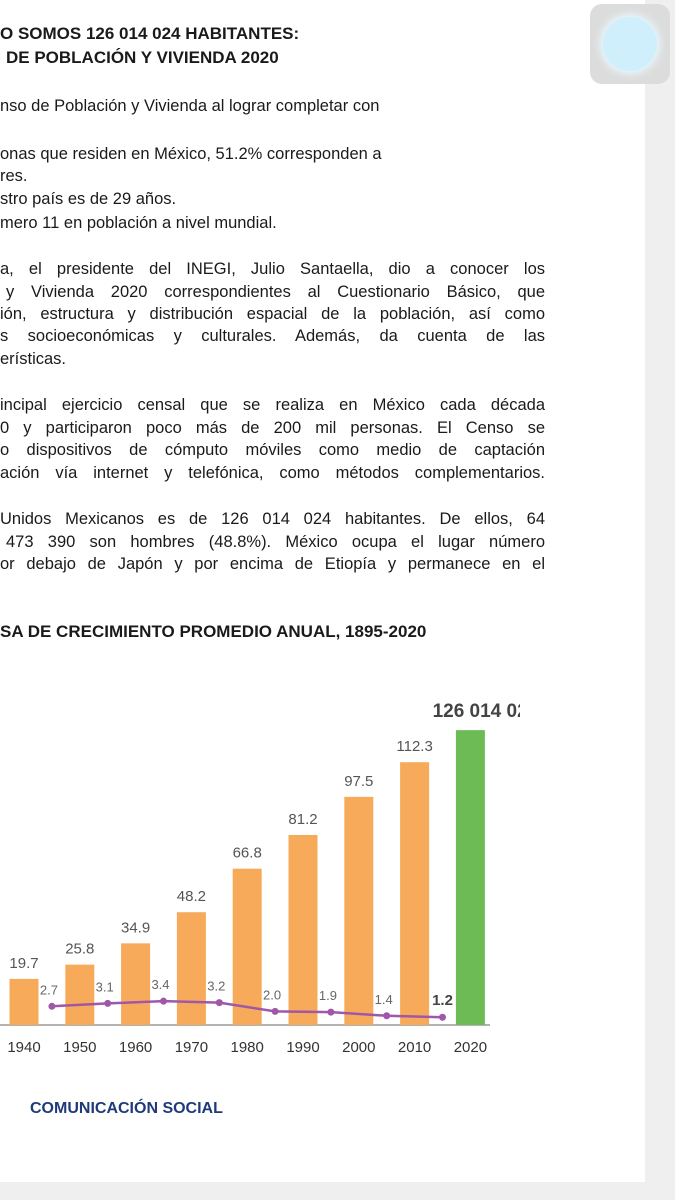 This screenshot has width=675, height=1200. Describe the element at coordinates (247, 1047) in the screenshot. I see `x-tick-label: 1980` at that location.